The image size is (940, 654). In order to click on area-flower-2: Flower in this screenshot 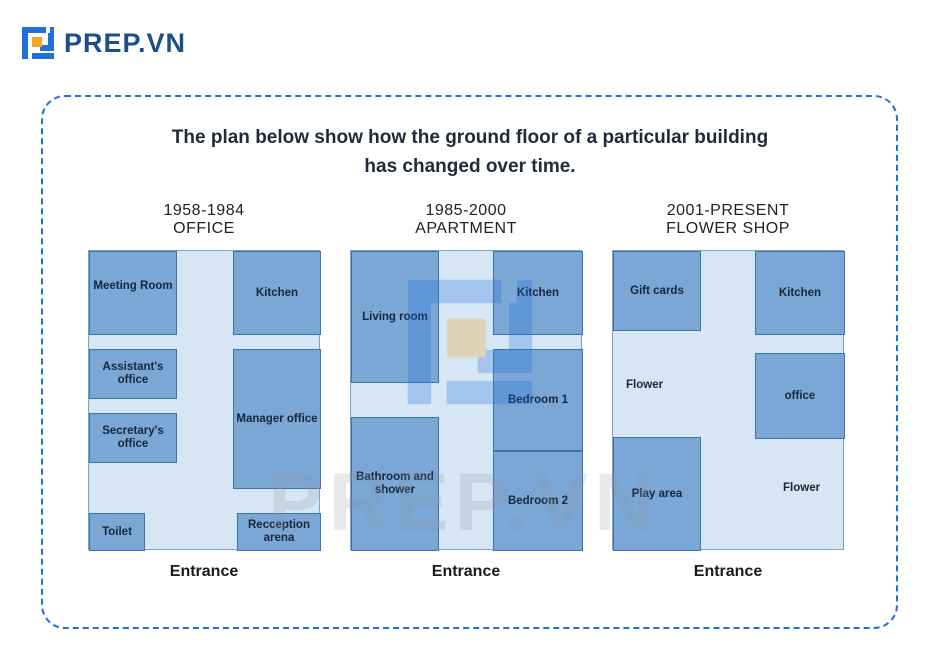, I will do `click(802, 488)`.